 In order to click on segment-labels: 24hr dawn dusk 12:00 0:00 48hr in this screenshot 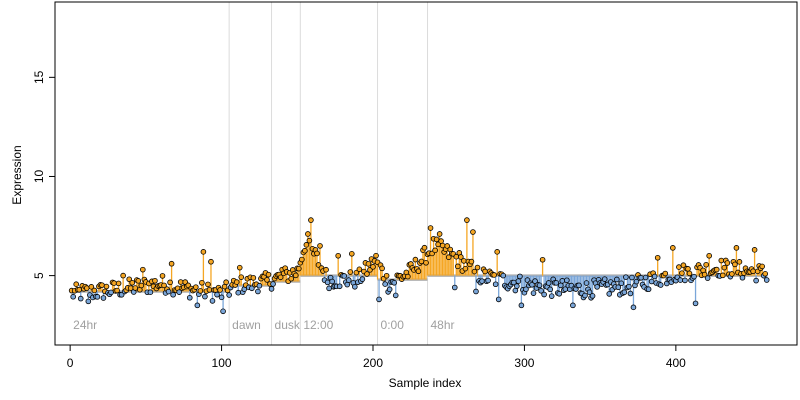, I will do `click(263, 325)`.